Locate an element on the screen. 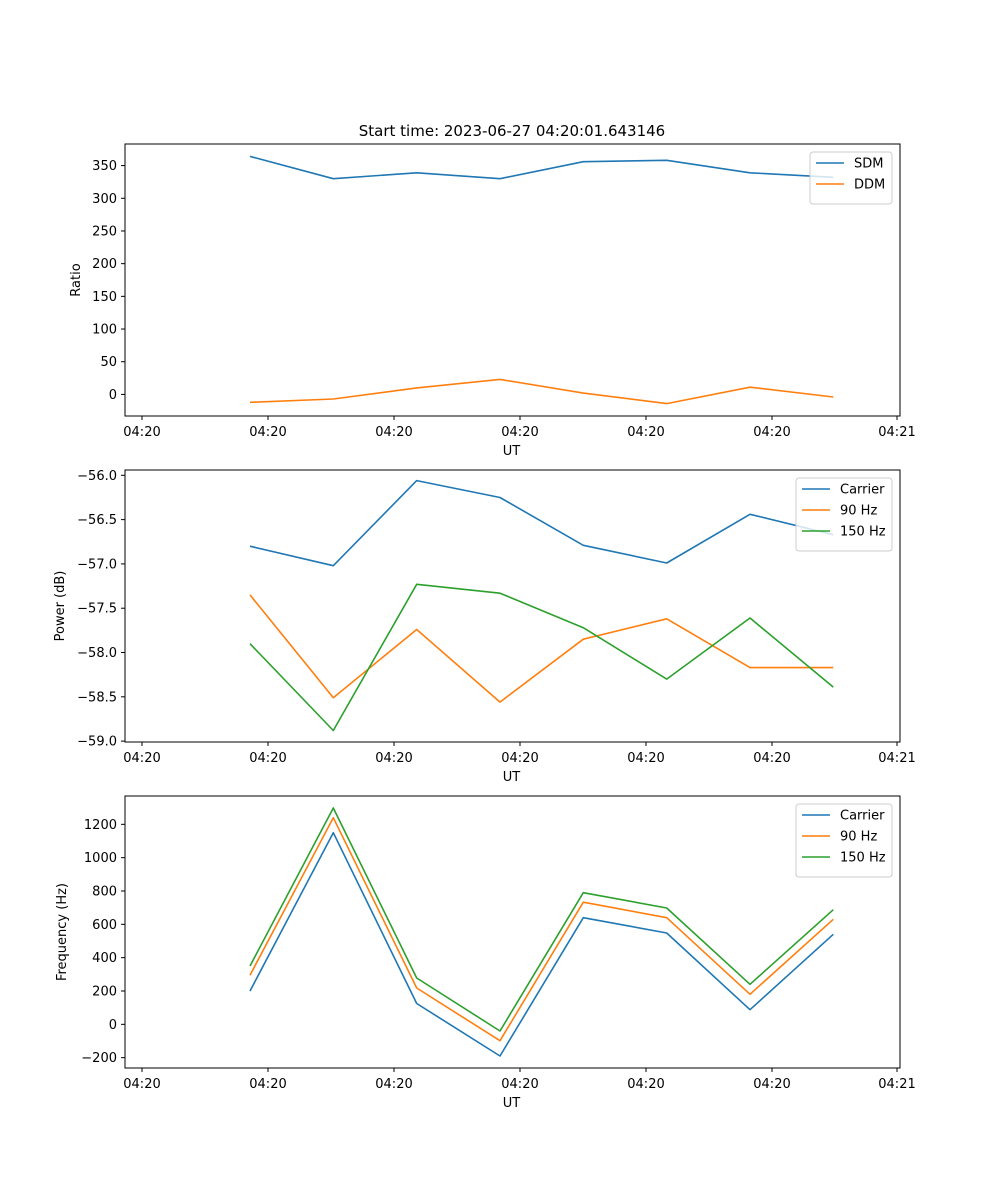 Image resolution: width=1000 pixels, height=1204 pixels. series-line-ddm is located at coordinates (541, 391).